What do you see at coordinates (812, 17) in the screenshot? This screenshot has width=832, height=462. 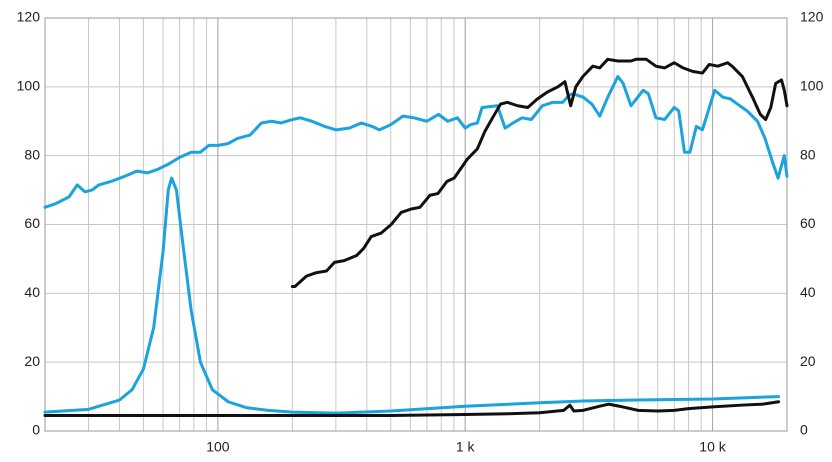 I see `y2-tick-label: 120` at bounding box center [812, 17].